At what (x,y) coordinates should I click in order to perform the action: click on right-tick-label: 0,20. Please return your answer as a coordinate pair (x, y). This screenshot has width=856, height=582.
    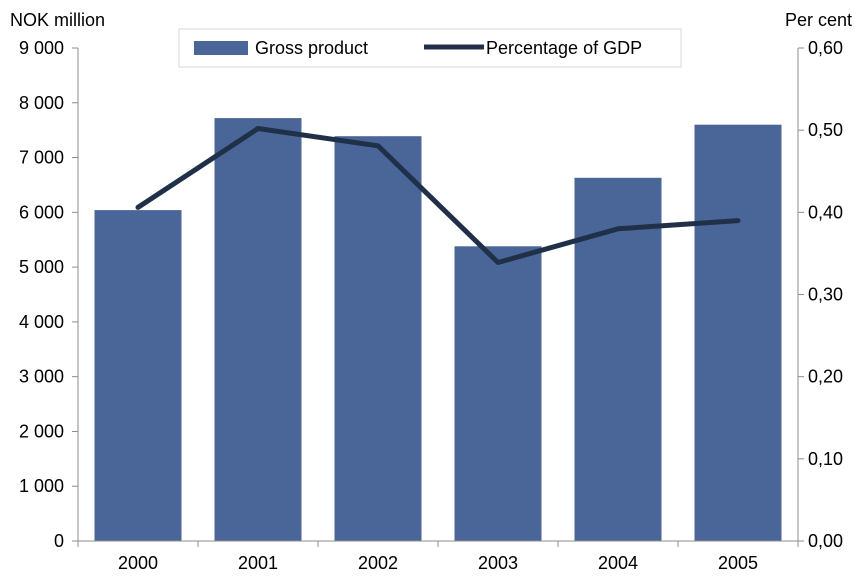
    Looking at the image, I should click on (825, 377).